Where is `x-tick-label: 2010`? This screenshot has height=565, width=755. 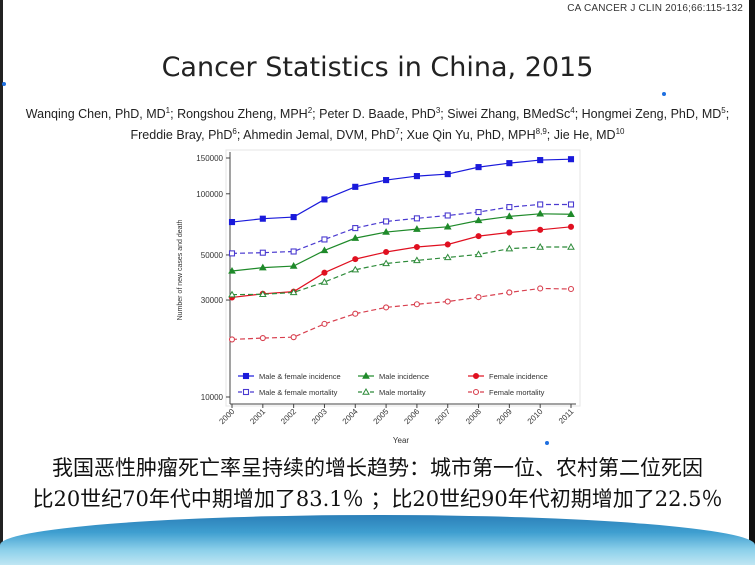
x-tick-label: 2010 is located at coordinates (535, 416).